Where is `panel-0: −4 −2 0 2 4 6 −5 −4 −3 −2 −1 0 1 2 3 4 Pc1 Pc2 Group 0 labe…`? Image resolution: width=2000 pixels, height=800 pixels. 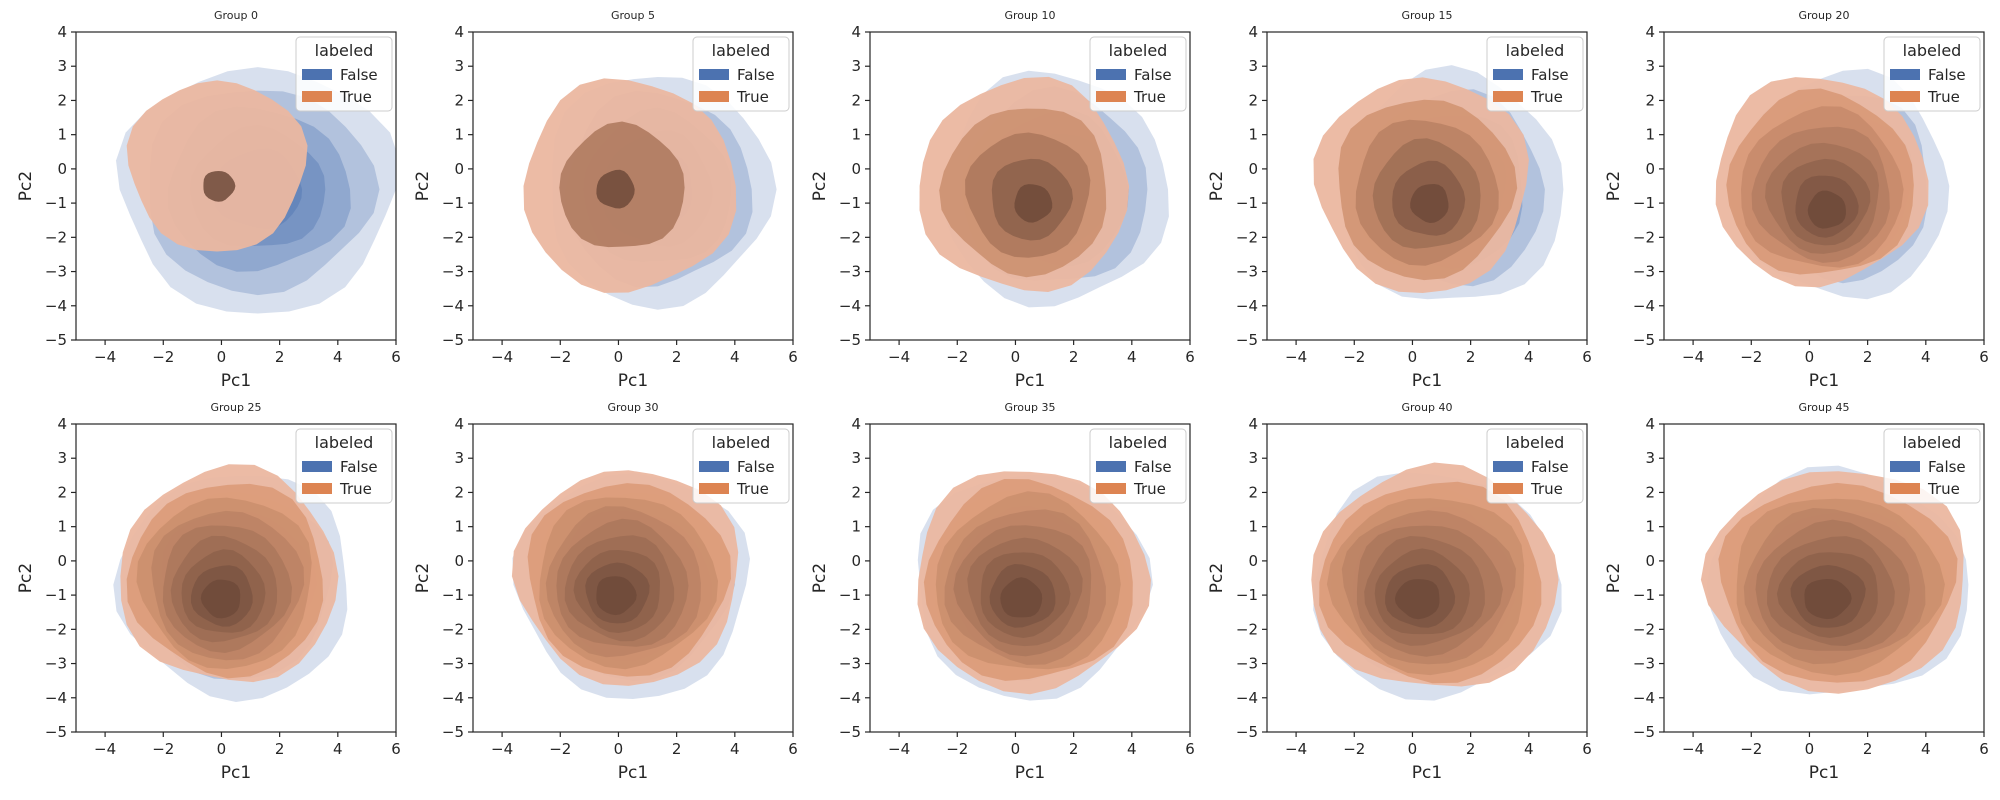
panel-0: −4 −2 0 2 4 6 −5 −4 −3 −2 −1 0 1 2 3 4 Pc1 Pc2 Group 0 labe… is located at coordinates (208, 200).